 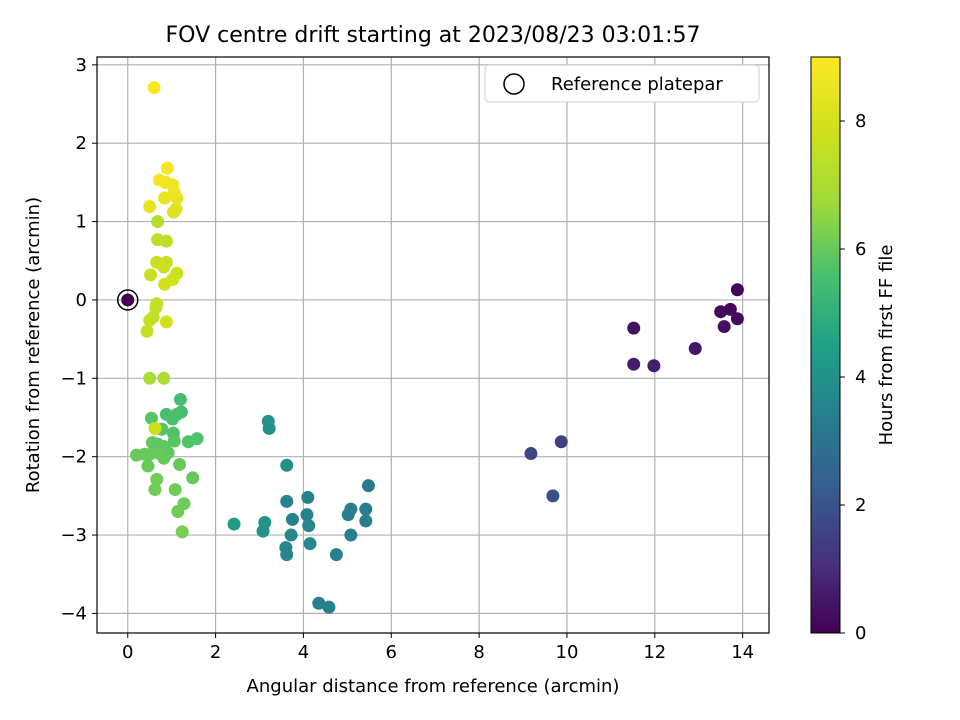 What do you see at coordinates (391, 652) in the screenshot?
I see `x-tick-label: 6` at bounding box center [391, 652].